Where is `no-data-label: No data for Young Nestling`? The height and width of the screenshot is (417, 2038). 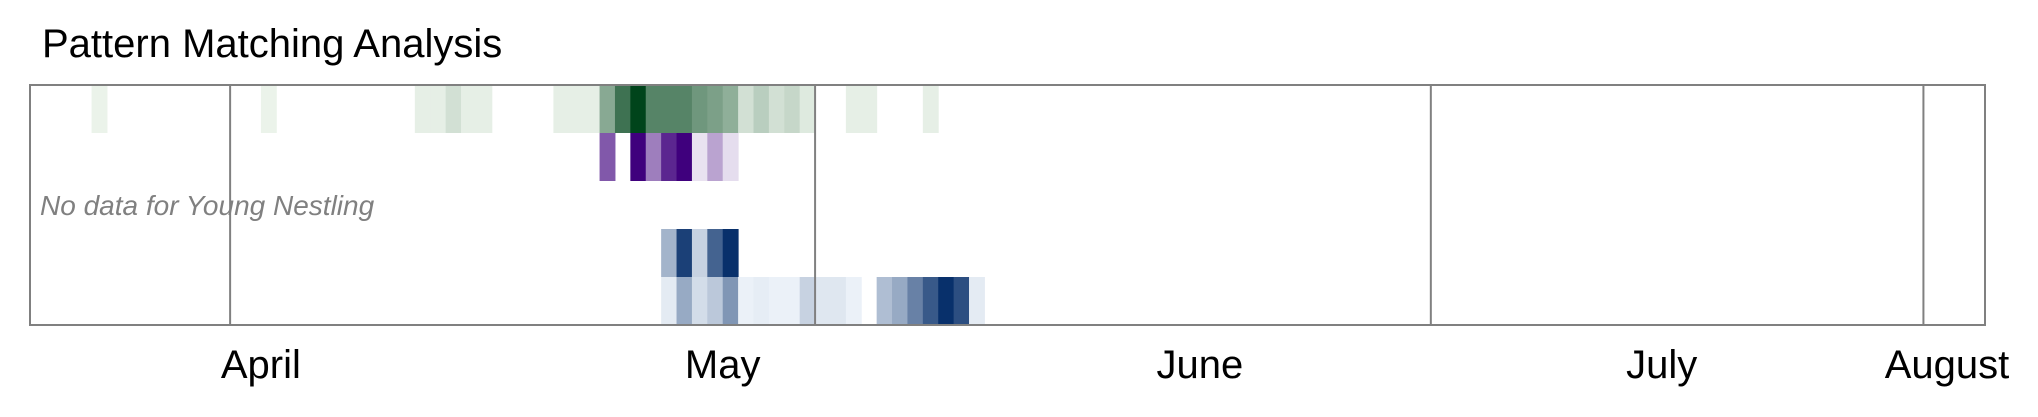
no-data-label: No data for Young Nestling is located at coordinates (207, 205).